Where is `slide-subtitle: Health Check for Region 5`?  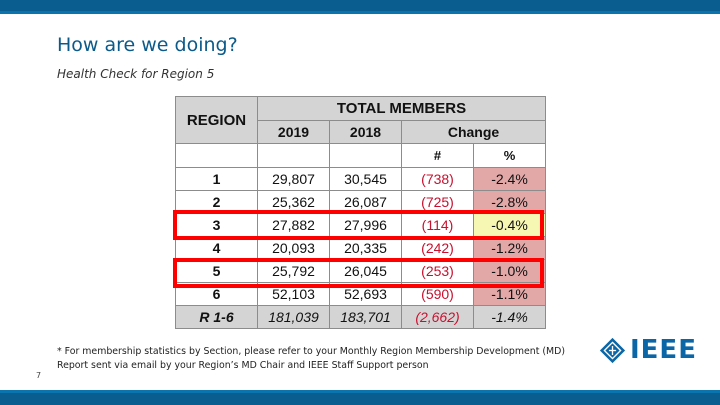 slide-subtitle: Health Check for Region 5 is located at coordinates (136, 74).